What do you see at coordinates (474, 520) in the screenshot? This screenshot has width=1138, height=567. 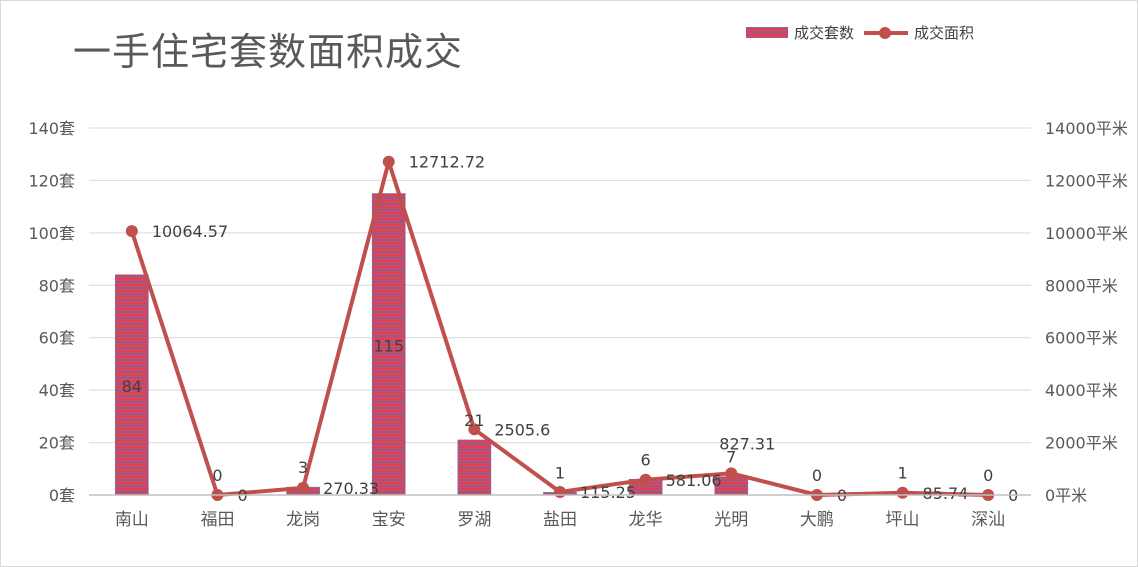 I see `x-tick-label: 罗湖` at bounding box center [474, 520].